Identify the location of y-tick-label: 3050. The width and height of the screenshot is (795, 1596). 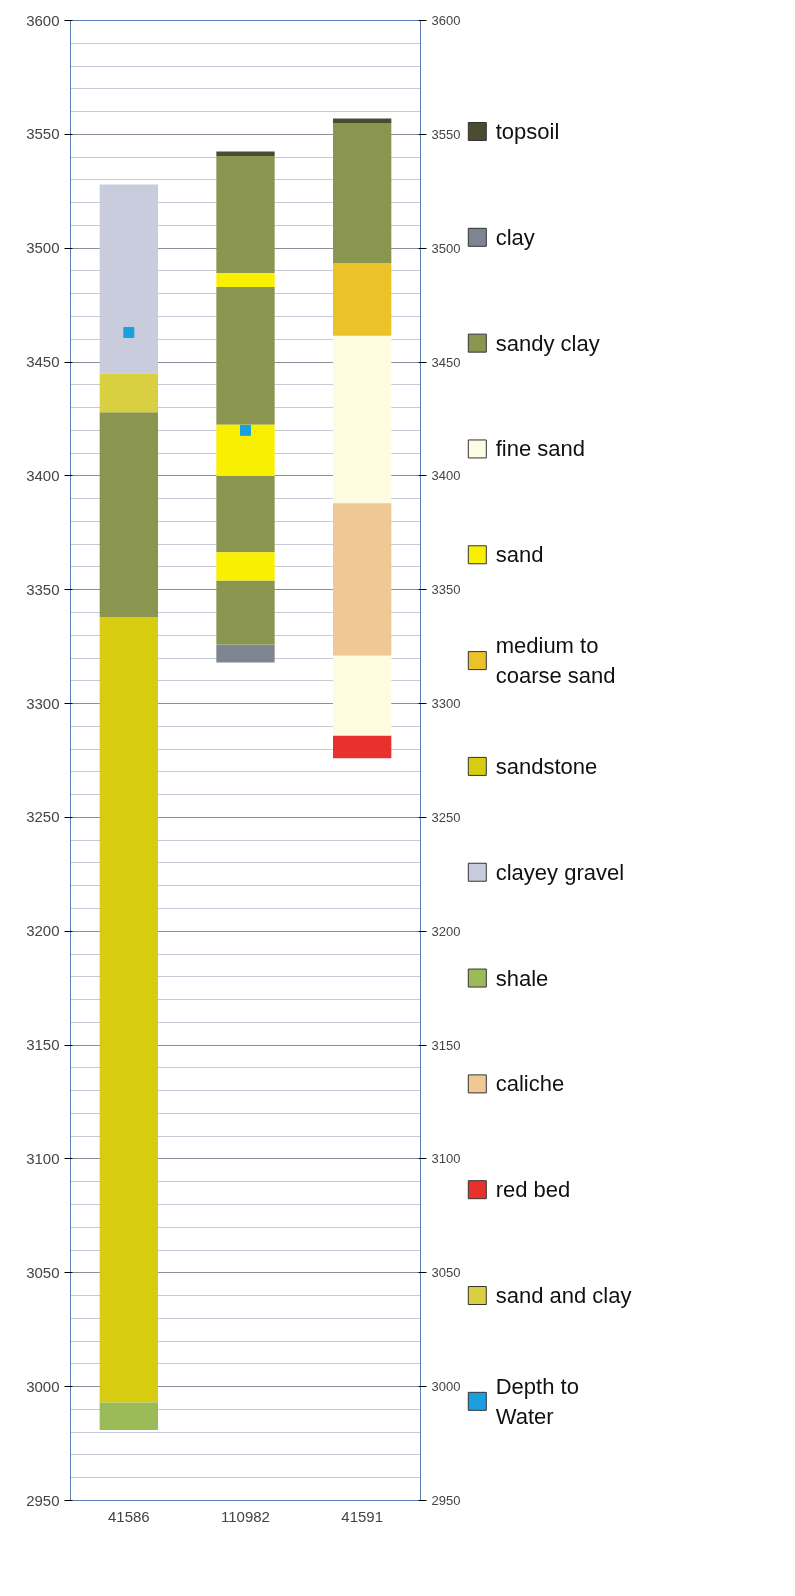
(43, 1272).